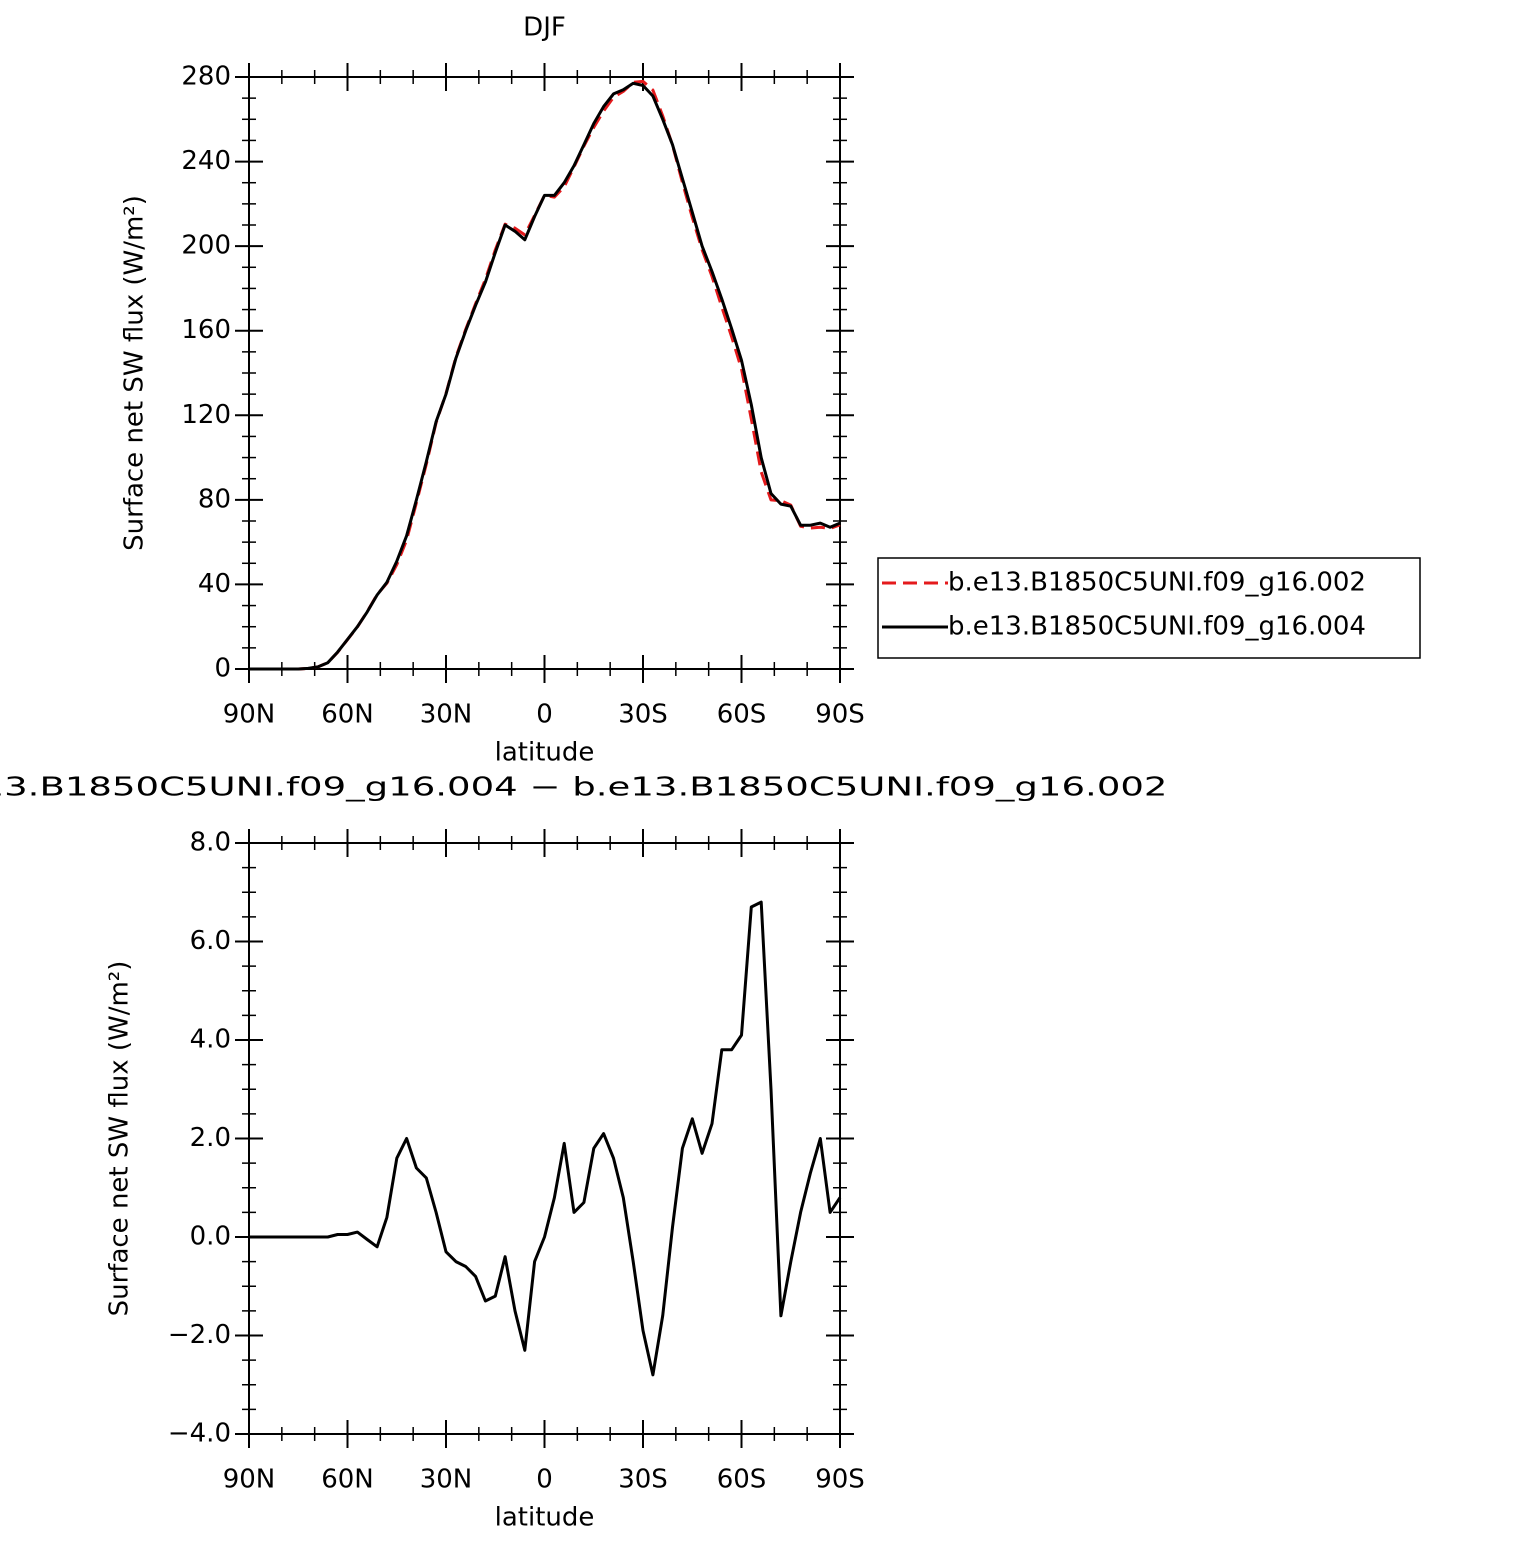  I want to click on y-tick-label: 4.0, so click(210, 1040).